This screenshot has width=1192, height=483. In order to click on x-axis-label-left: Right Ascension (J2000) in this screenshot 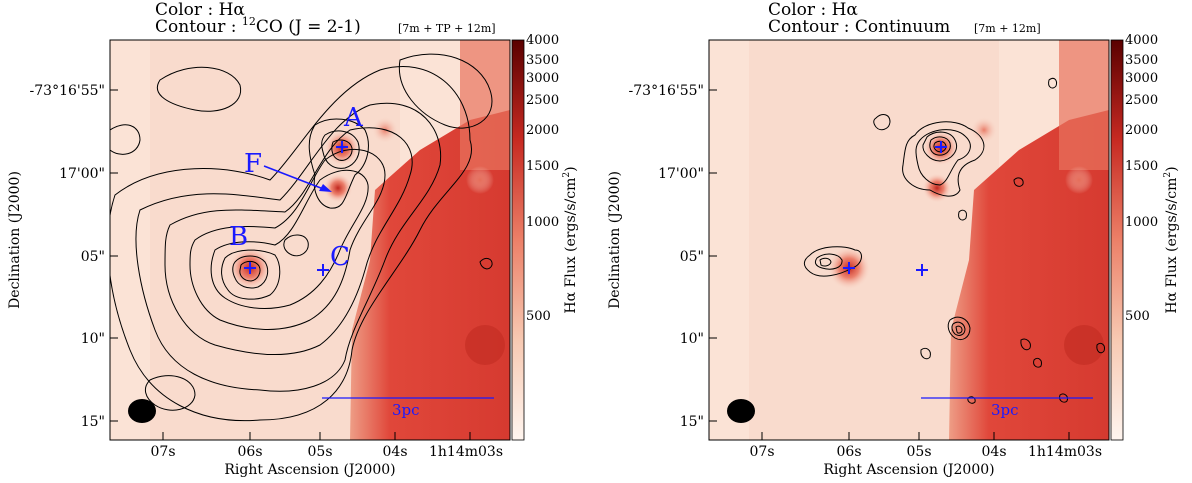, I will do `click(309, 470)`.